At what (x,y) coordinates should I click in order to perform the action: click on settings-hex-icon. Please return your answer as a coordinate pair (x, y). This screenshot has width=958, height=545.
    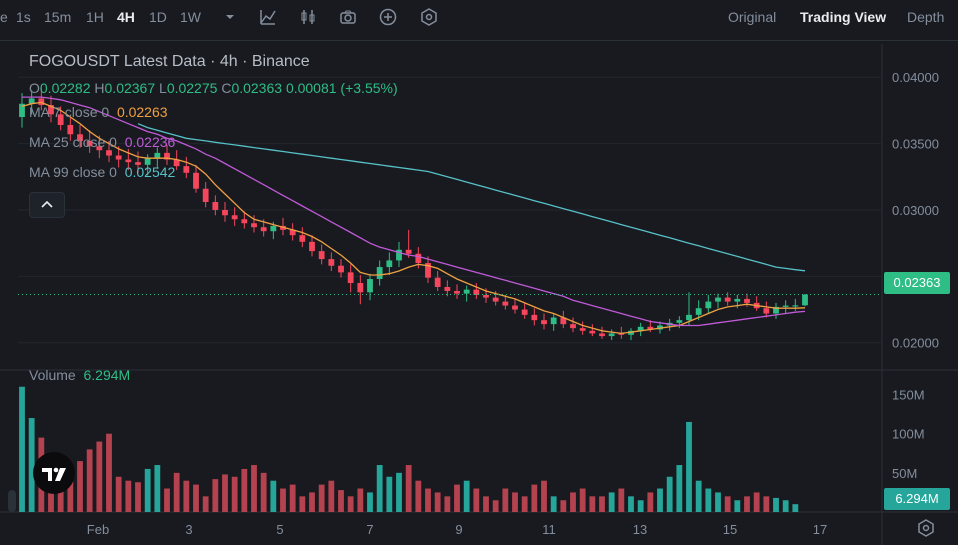
    Looking at the image, I should click on (429, 17).